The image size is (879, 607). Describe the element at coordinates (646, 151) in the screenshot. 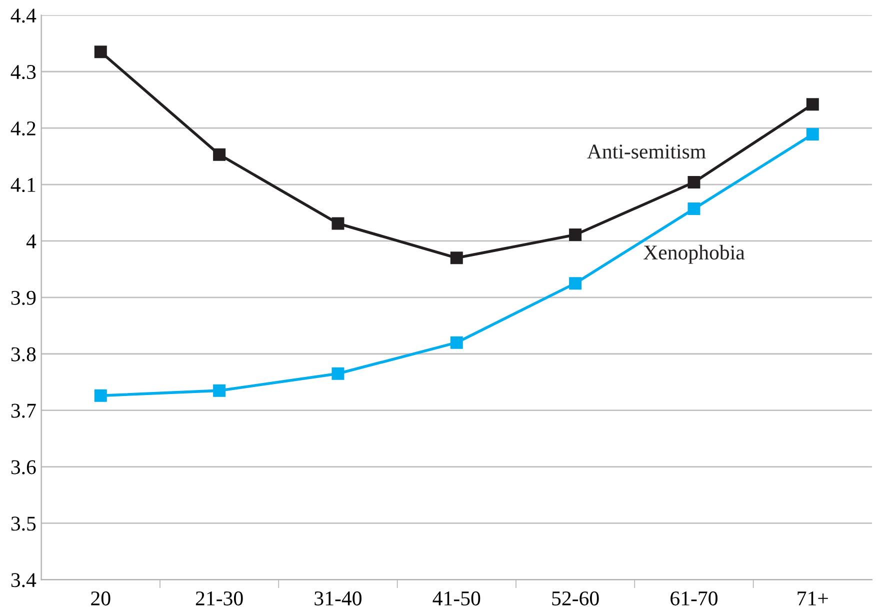

I see `series-label: Anti-semitism` at that location.